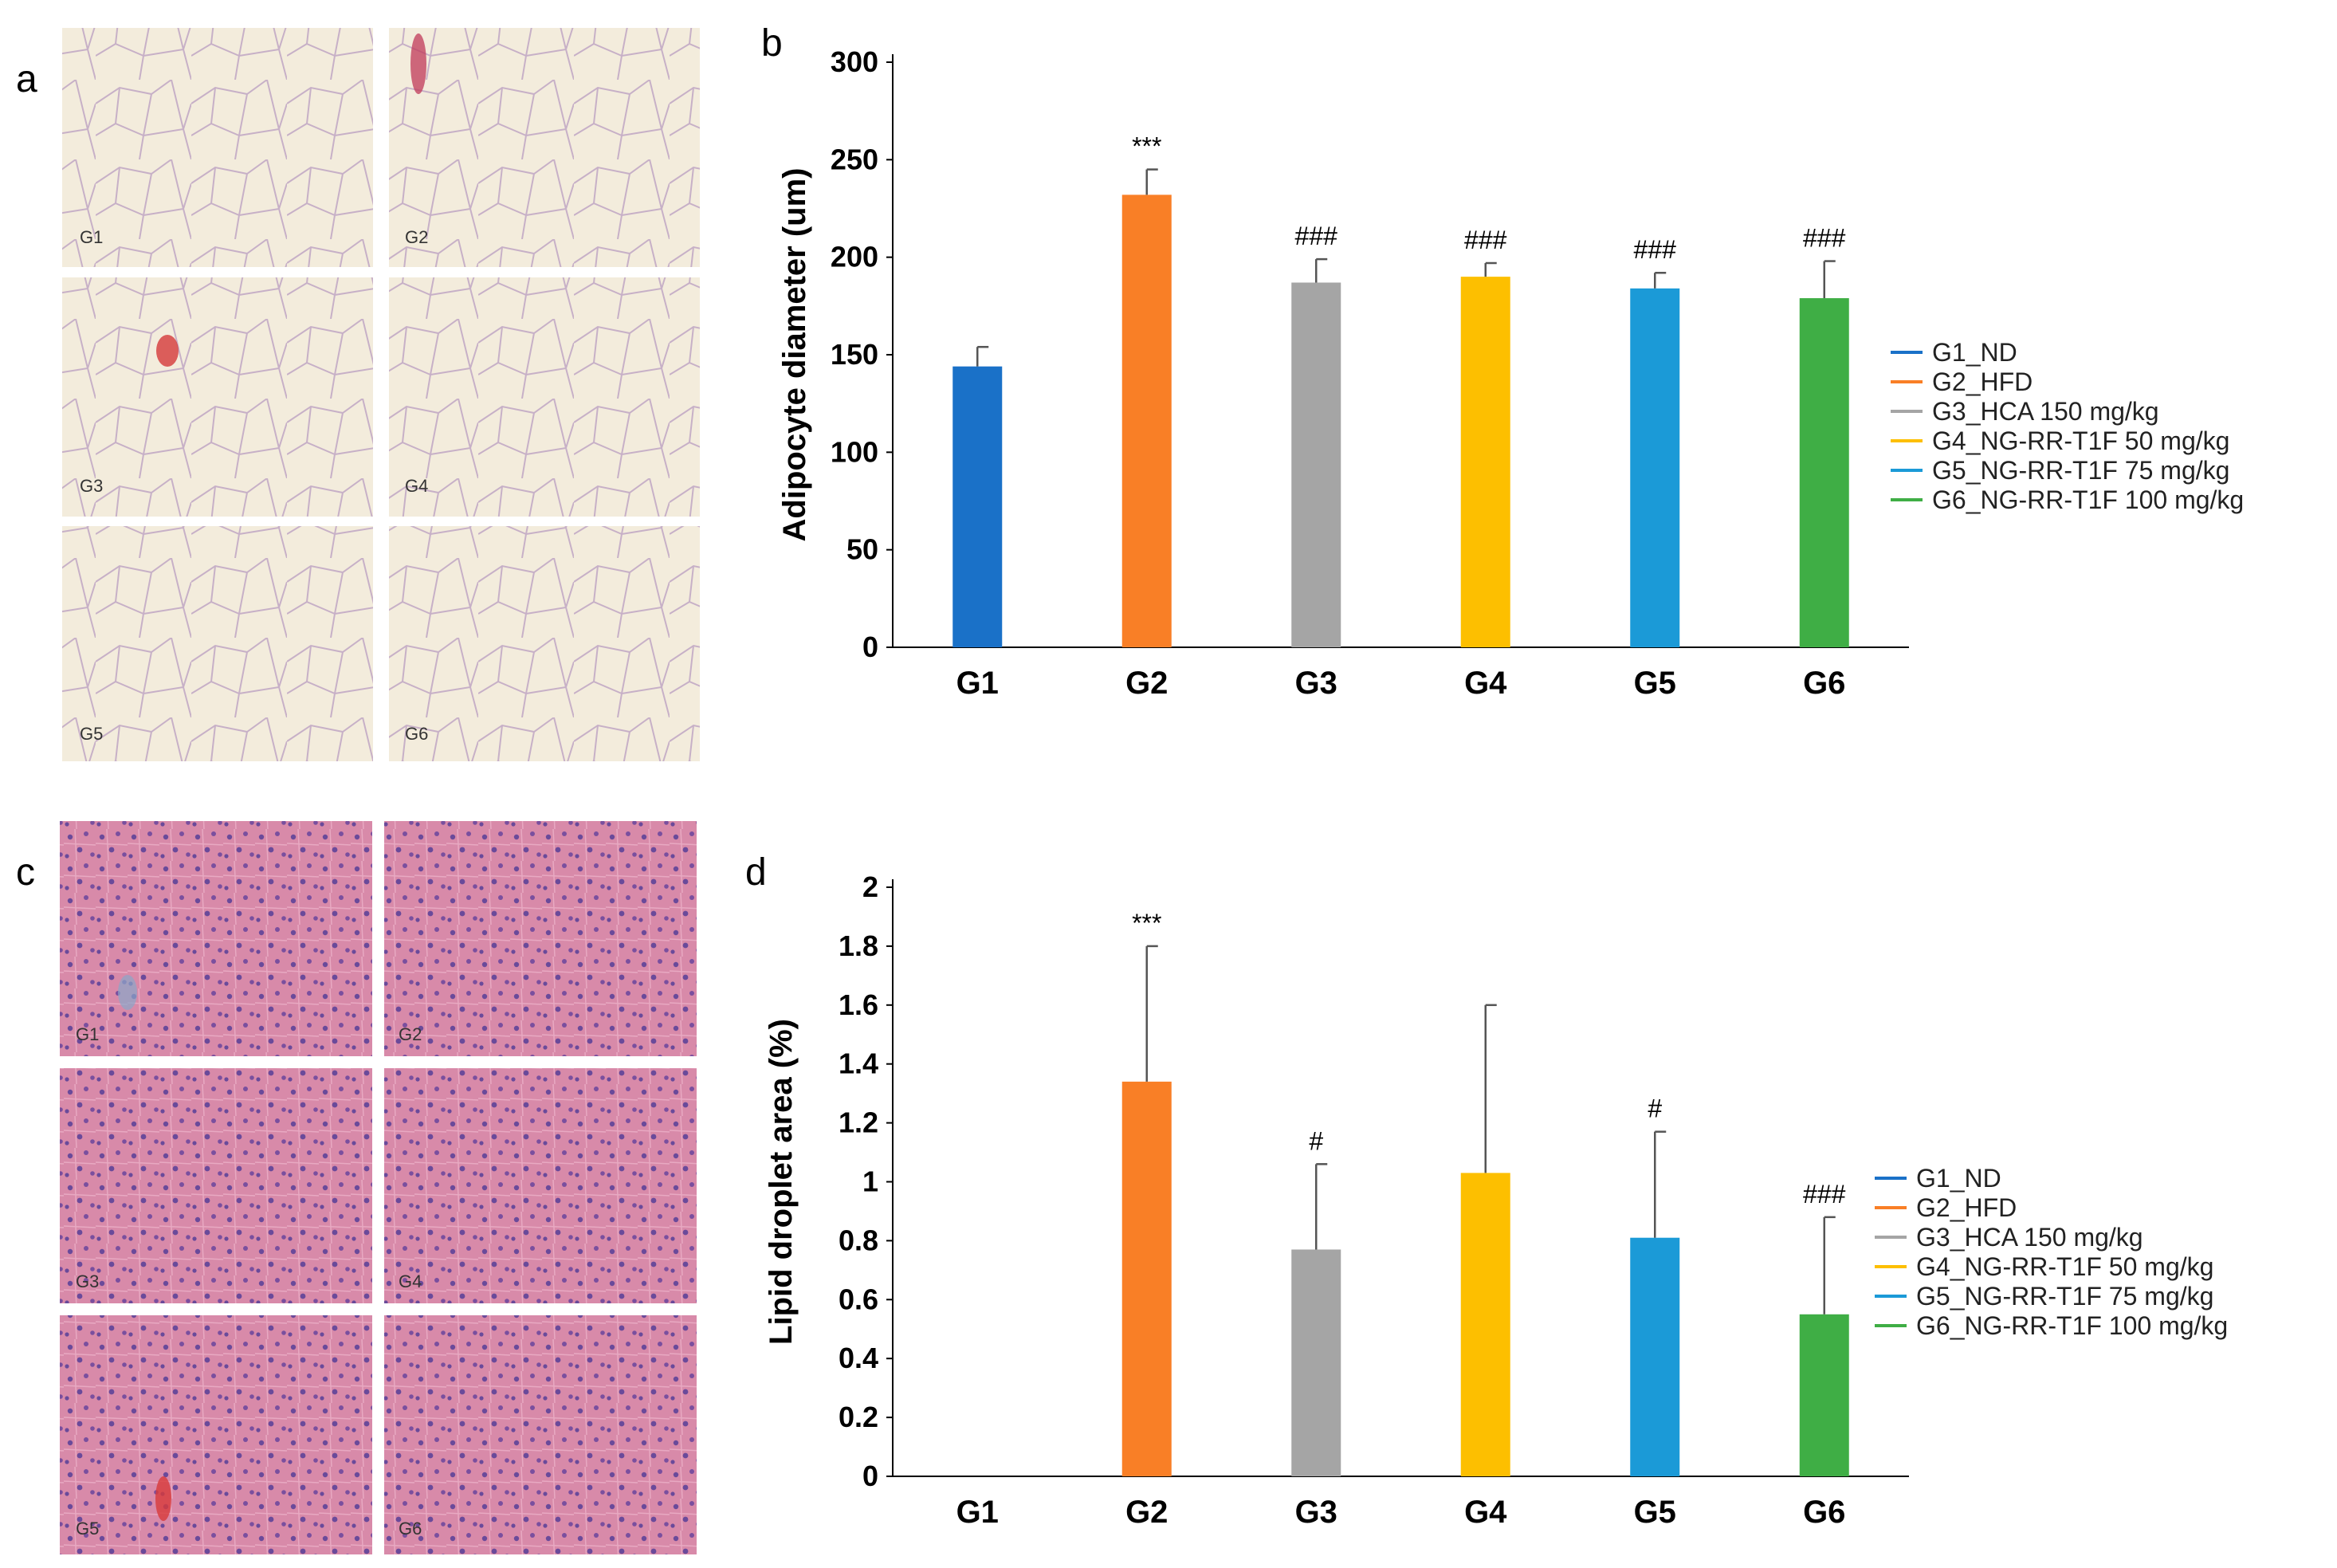 The width and height of the screenshot is (2337, 1568). I want to click on panel-letter-c: c, so click(26, 873).